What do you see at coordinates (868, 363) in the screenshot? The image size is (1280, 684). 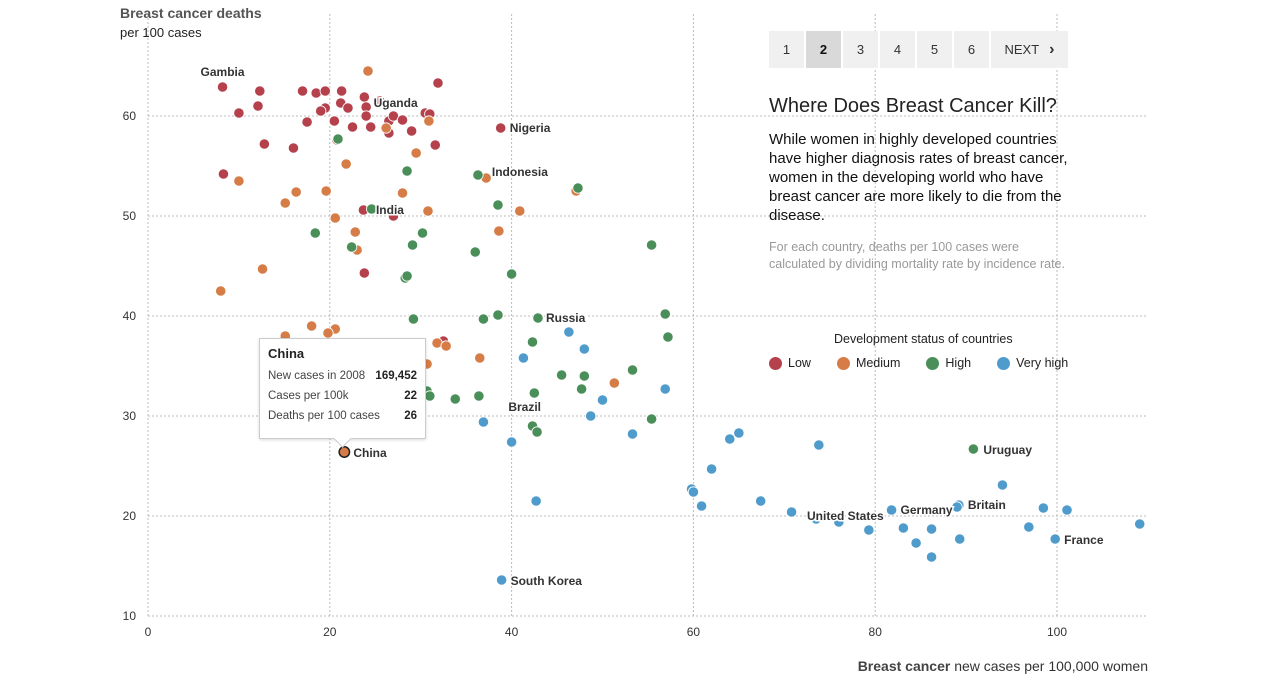 I see `legend-item-medium: Medium` at bounding box center [868, 363].